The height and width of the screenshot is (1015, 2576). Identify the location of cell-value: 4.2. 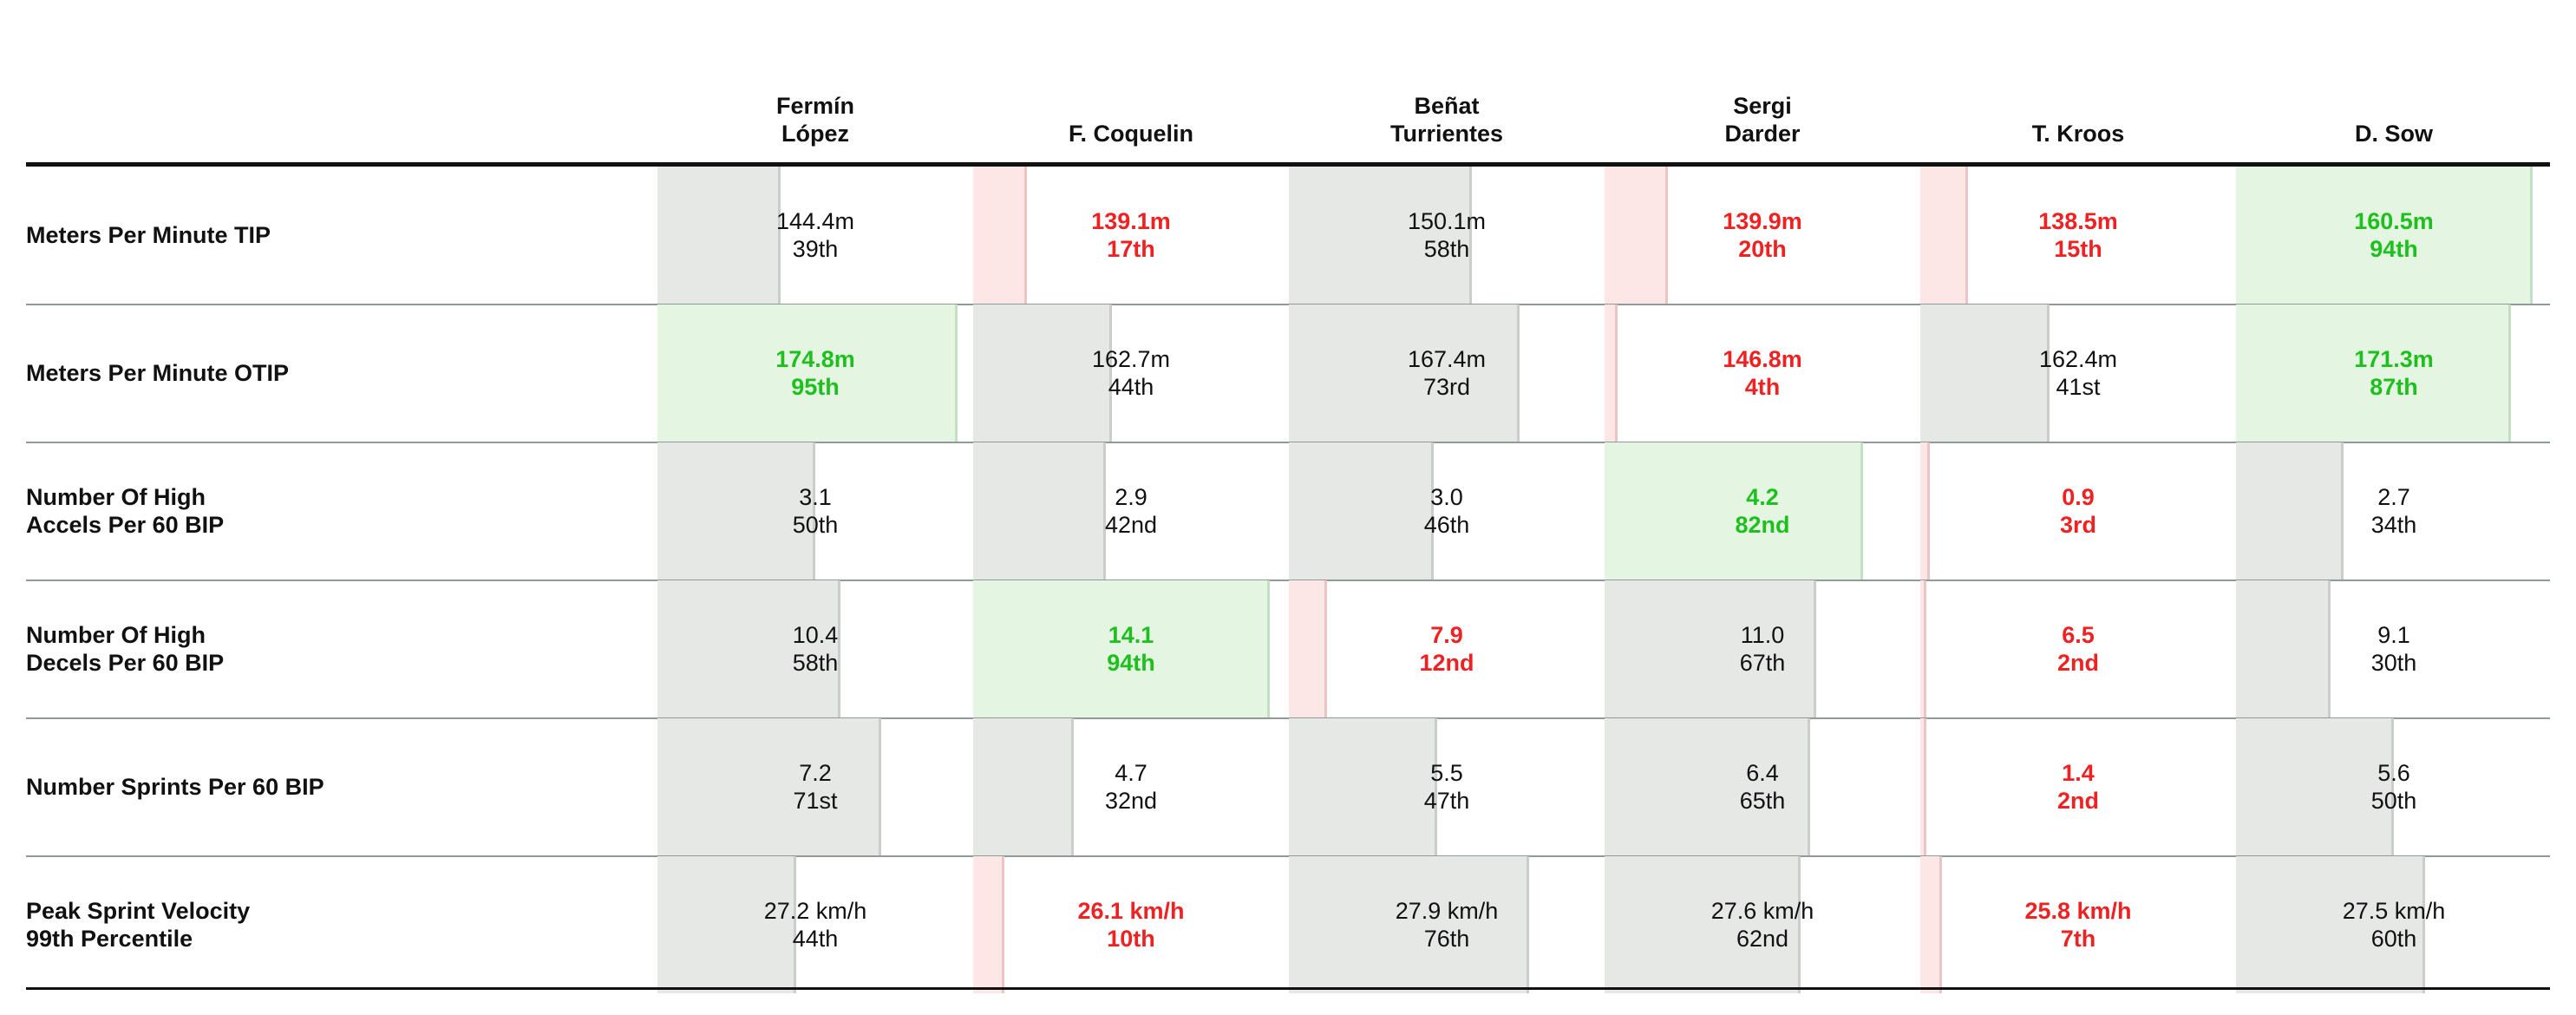
(1762, 497).